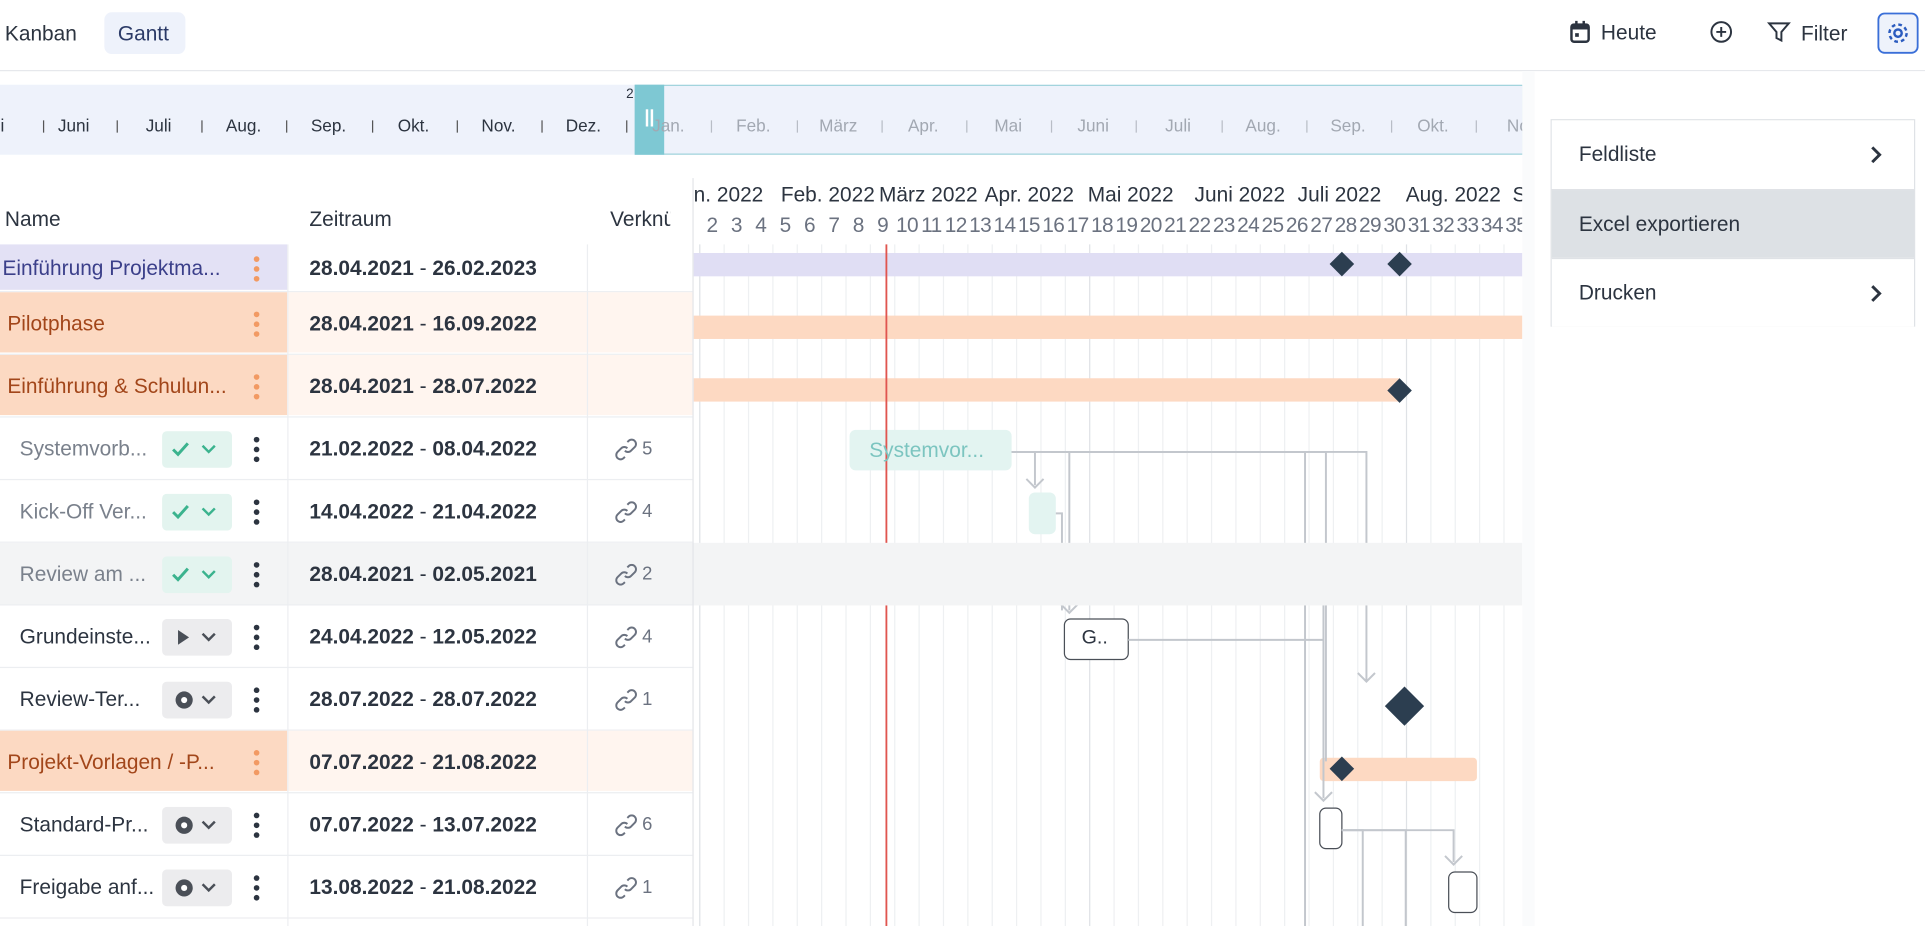 This screenshot has height=926, width=1925. Describe the element at coordinates (1248, 225) in the screenshot. I see `gantt-week: 24` at that location.